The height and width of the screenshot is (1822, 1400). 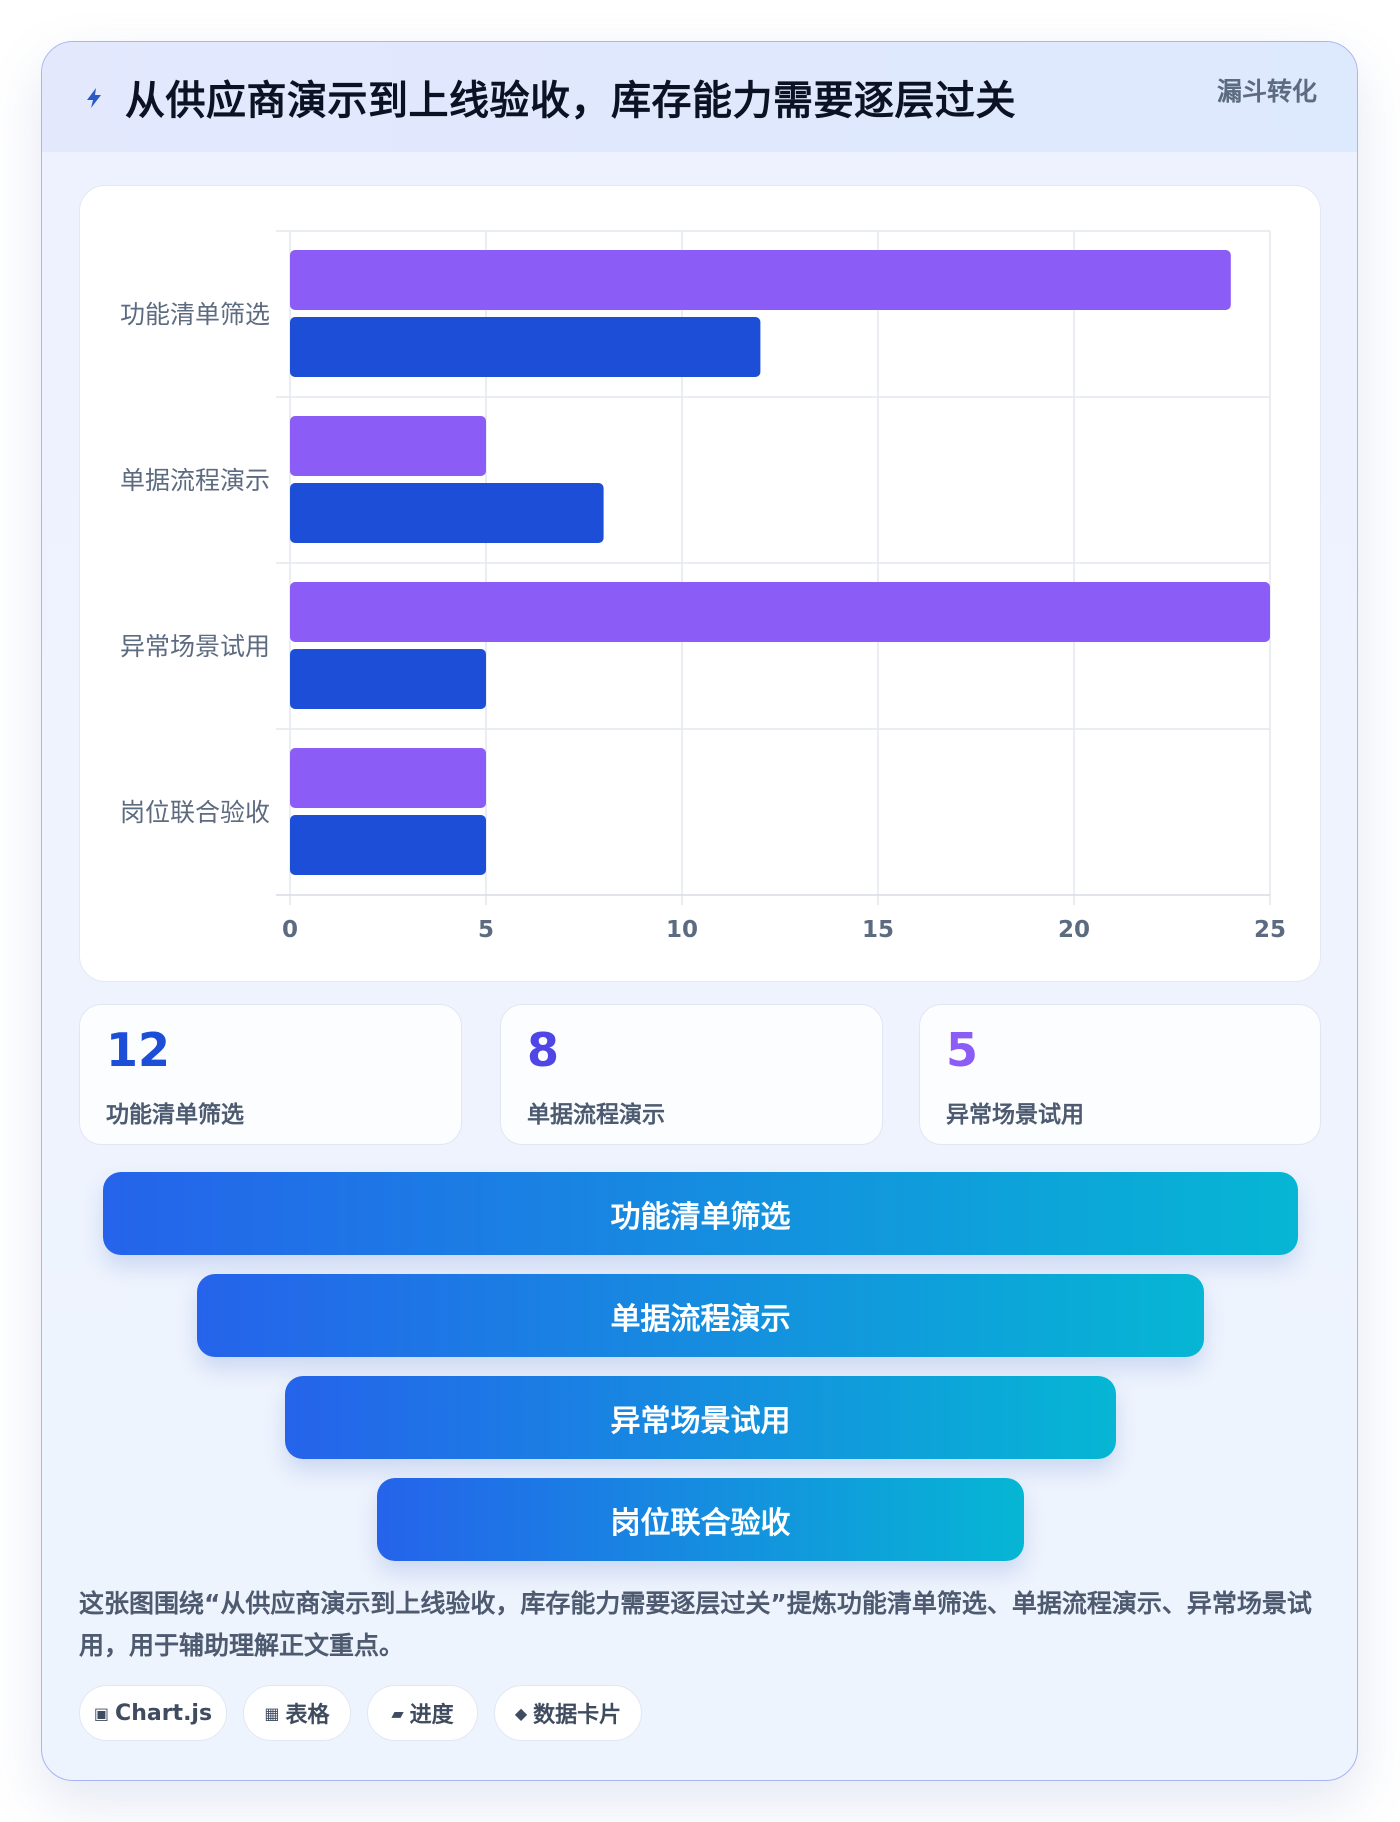 I want to click on y-tick-label: 岗位联合验收, so click(x=195, y=812).